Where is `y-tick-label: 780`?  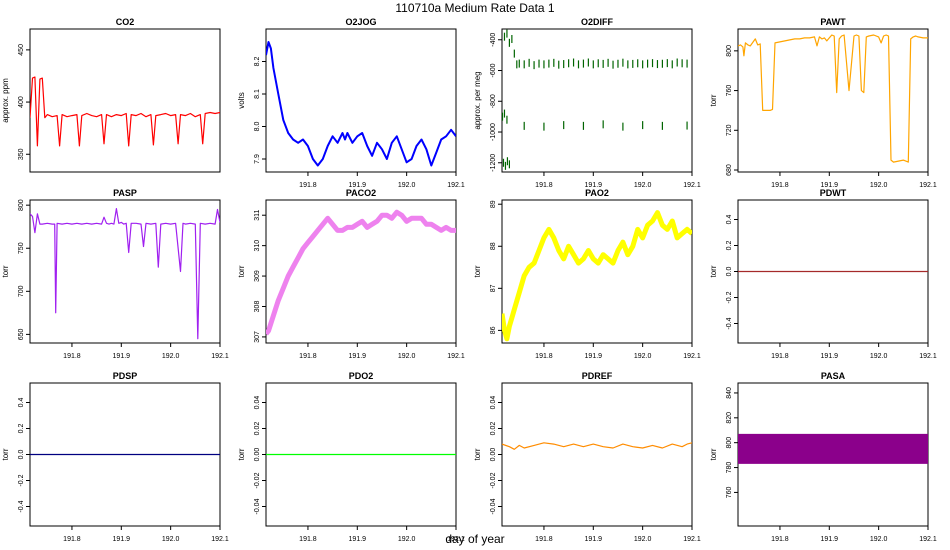
y-tick-label: 780 is located at coordinates (729, 468).